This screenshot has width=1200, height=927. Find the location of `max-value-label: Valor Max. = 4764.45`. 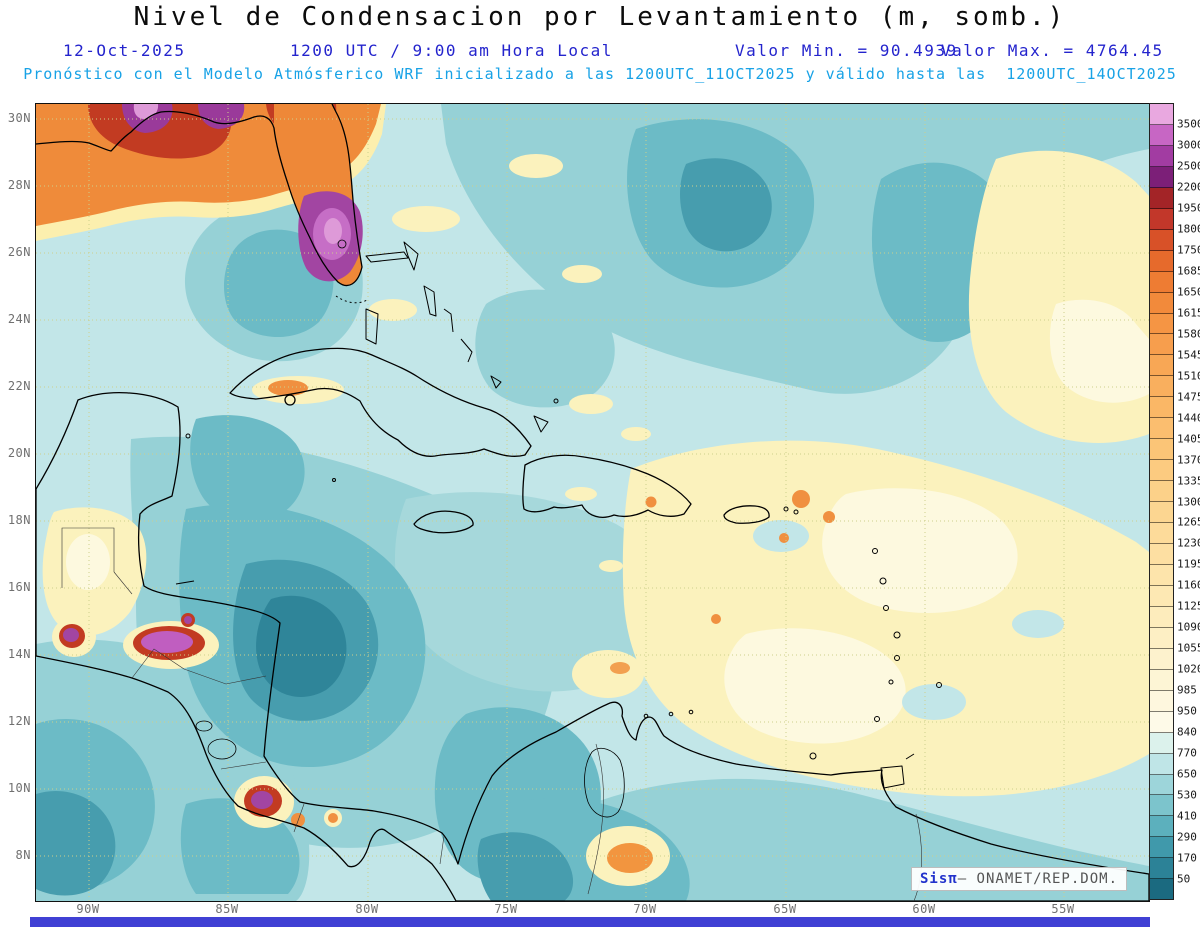

max-value-label: Valor Max. = 4764.45 is located at coordinates (1052, 50).